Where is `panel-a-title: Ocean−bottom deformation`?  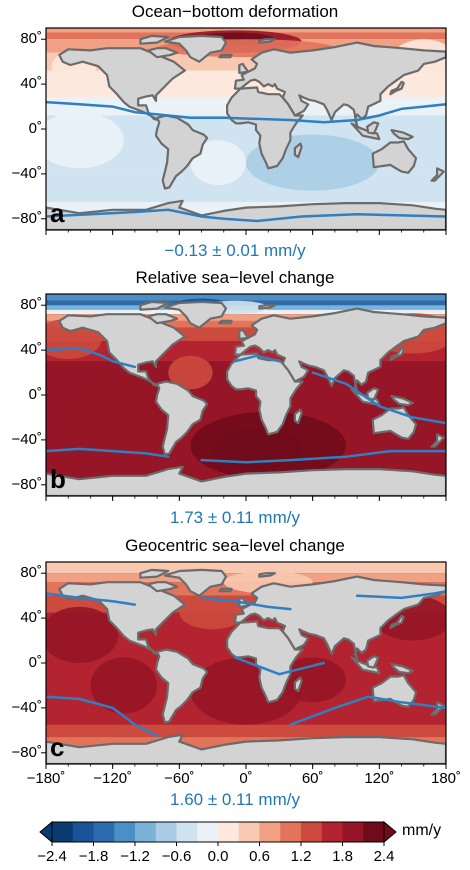
panel-a-title: Ocean−bottom deformation is located at coordinates (235, 11).